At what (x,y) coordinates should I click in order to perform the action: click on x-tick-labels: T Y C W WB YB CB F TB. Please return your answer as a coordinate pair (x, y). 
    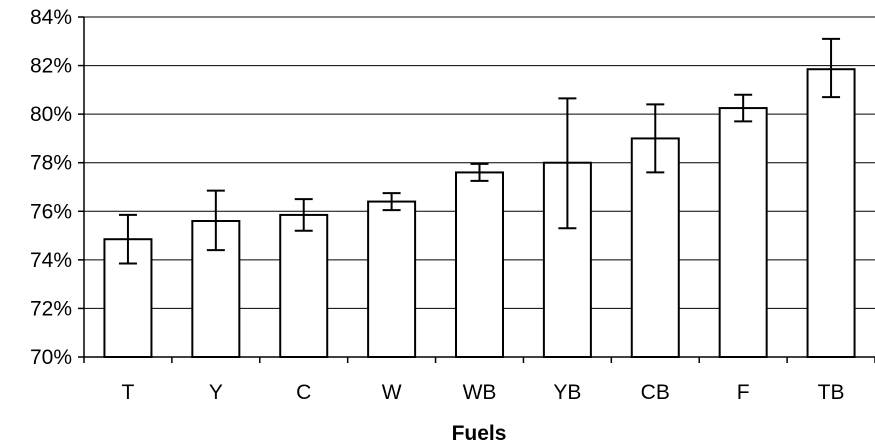
    Looking at the image, I should click on (483, 392).